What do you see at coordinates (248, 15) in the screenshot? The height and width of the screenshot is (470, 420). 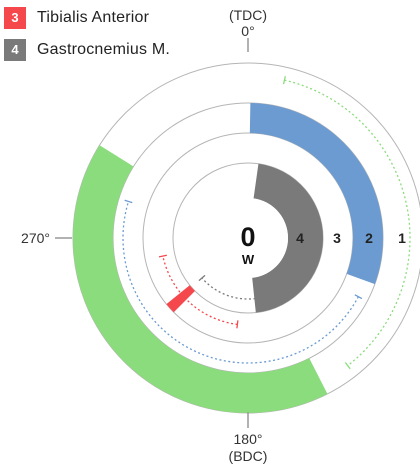 I see `tdc-label: (TDC)` at bounding box center [248, 15].